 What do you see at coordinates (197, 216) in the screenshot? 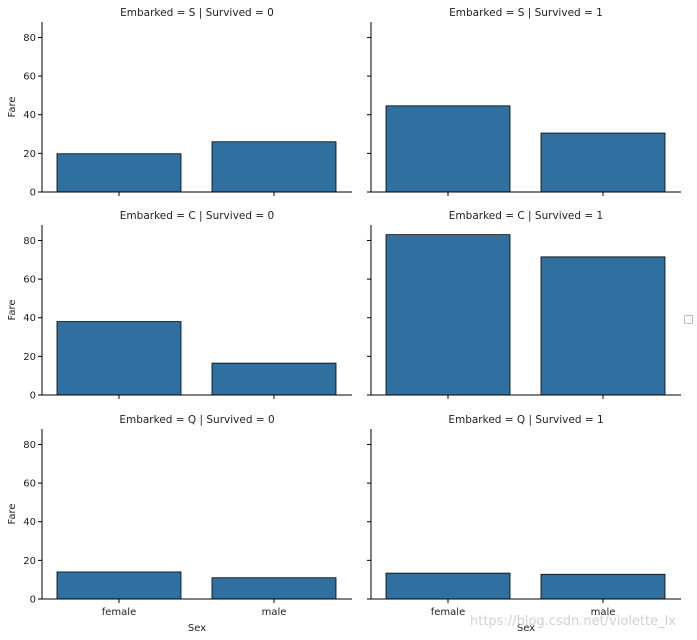
I see `panel-title: Embarked = C | Survived = 0` at bounding box center [197, 216].